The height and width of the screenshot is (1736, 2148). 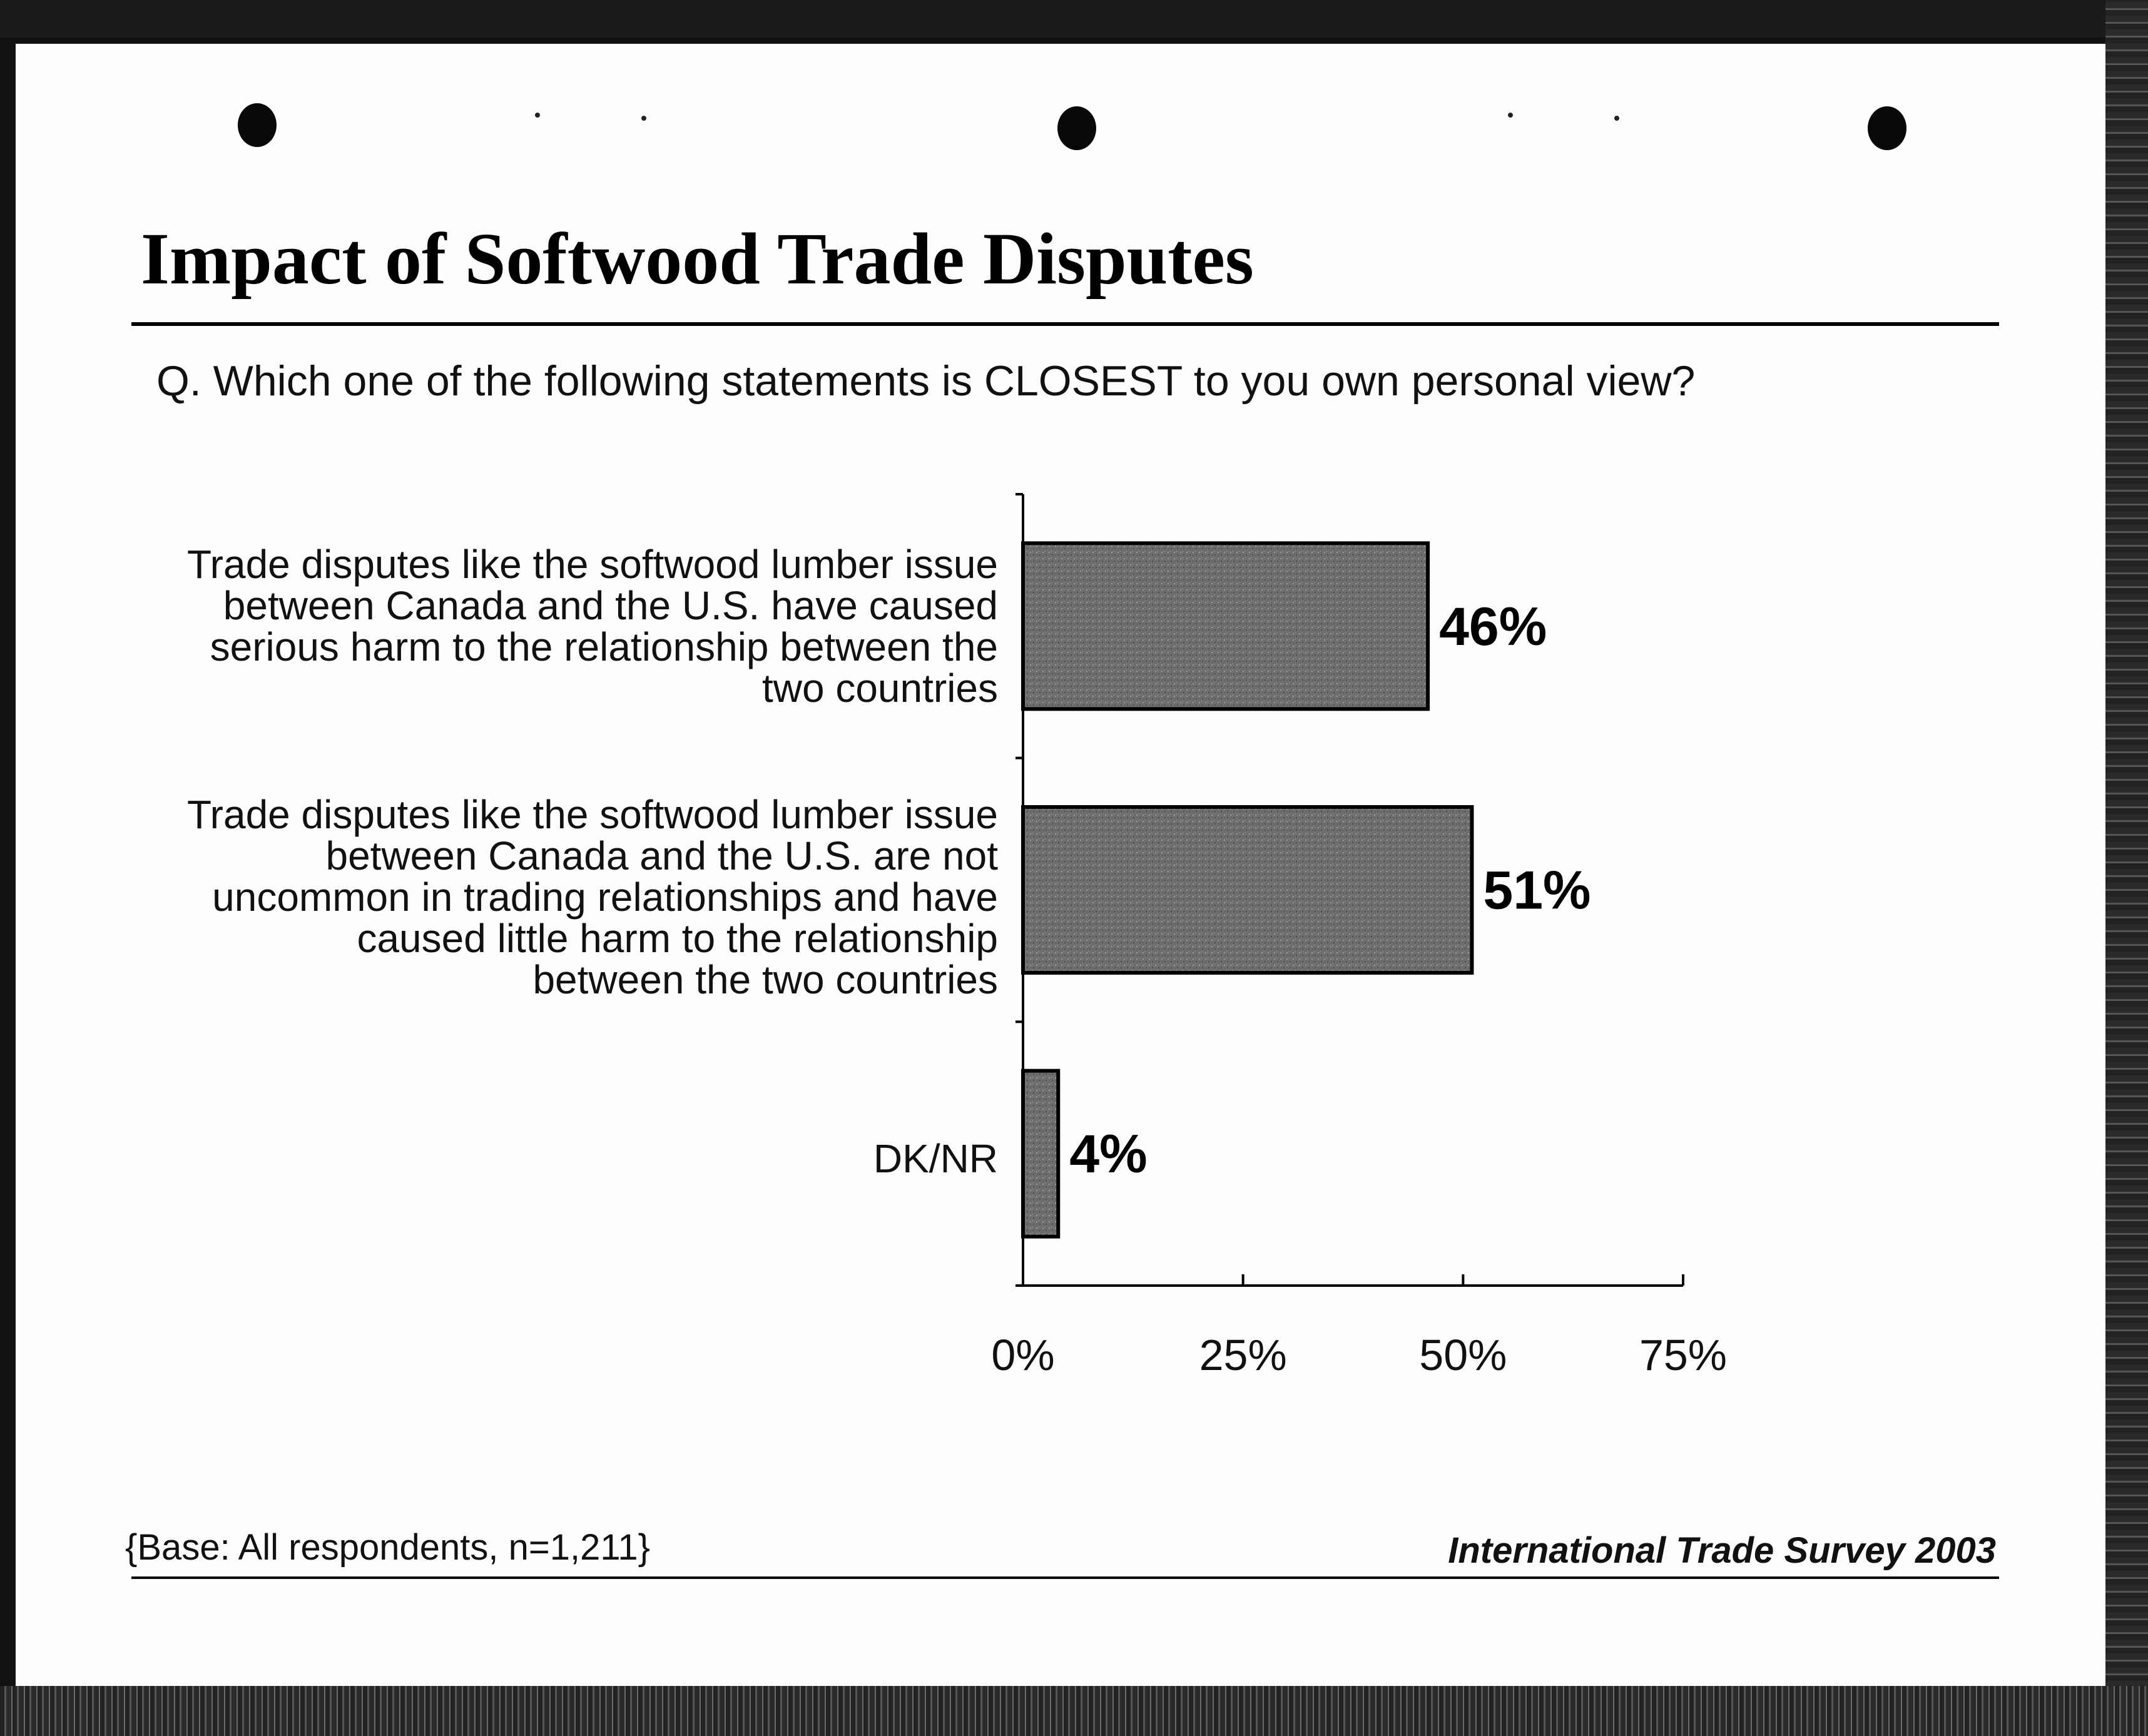 What do you see at coordinates (1722, 1551) in the screenshot?
I see `footer-source: International Trade Survey 2003` at bounding box center [1722, 1551].